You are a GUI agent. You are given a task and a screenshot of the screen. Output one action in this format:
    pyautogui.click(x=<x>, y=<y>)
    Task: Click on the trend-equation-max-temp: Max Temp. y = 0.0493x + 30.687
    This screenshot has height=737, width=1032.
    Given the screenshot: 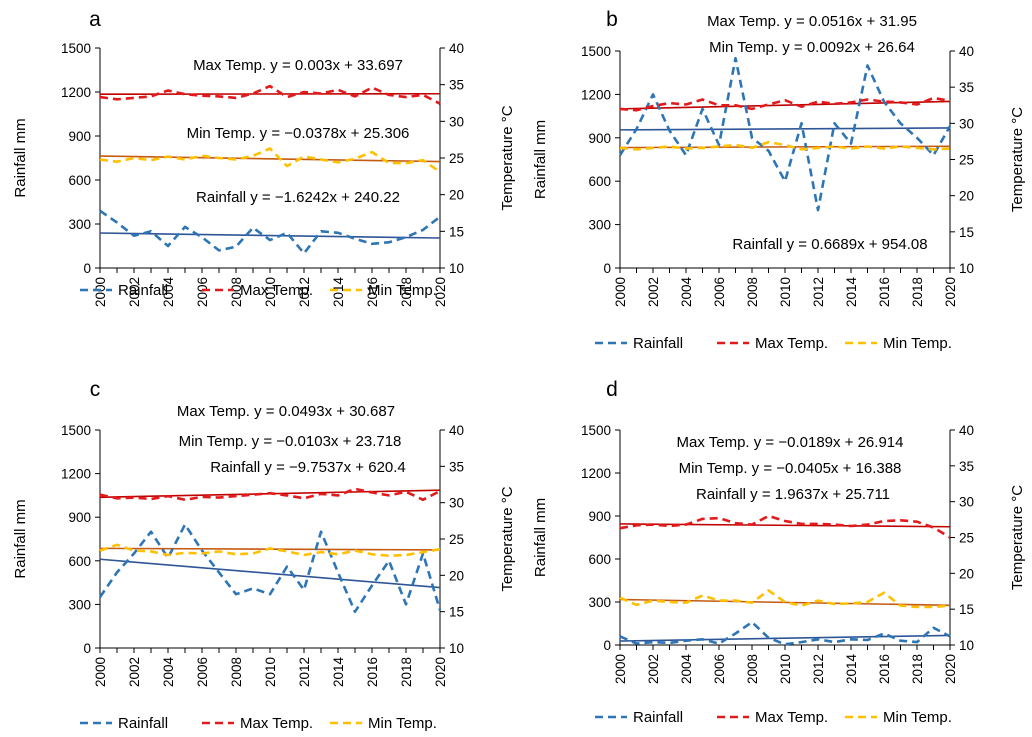 What is the action you would take?
    pyautogui.click(x=286, y=411)
    